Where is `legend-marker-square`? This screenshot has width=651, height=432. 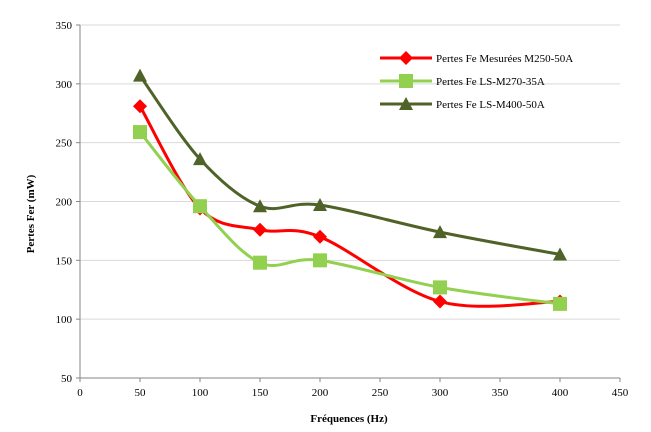 legend-marker-square is located at coordinates (406, 81).